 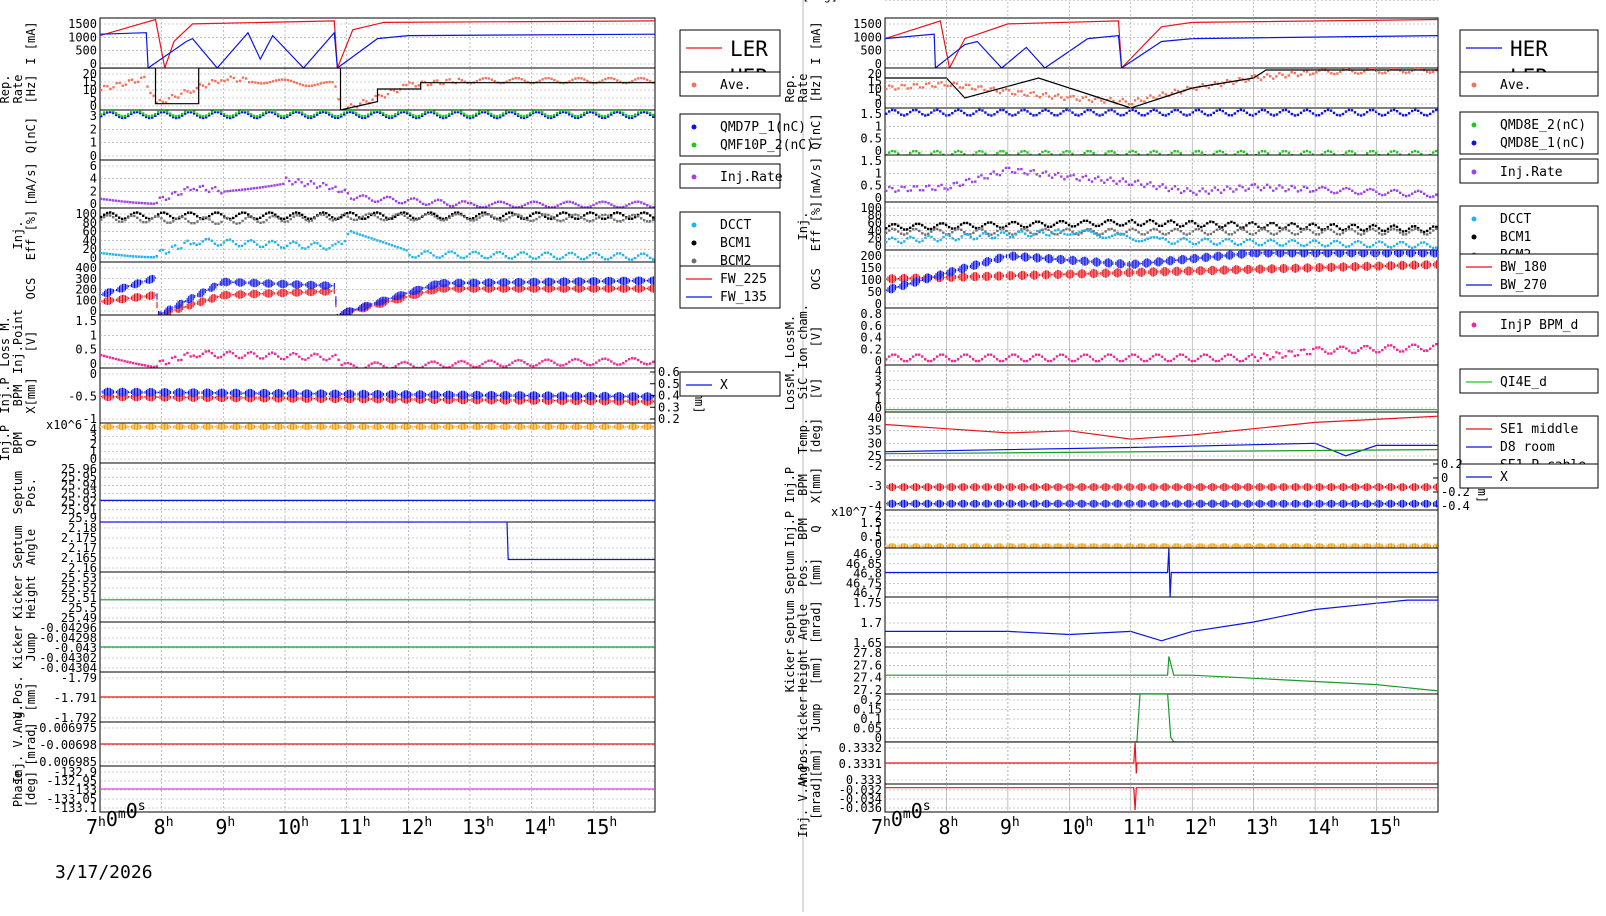 What do you see at coordinates (730, 135) in the screenshot?
I see `legend-box` at bounding box center [730, 135].